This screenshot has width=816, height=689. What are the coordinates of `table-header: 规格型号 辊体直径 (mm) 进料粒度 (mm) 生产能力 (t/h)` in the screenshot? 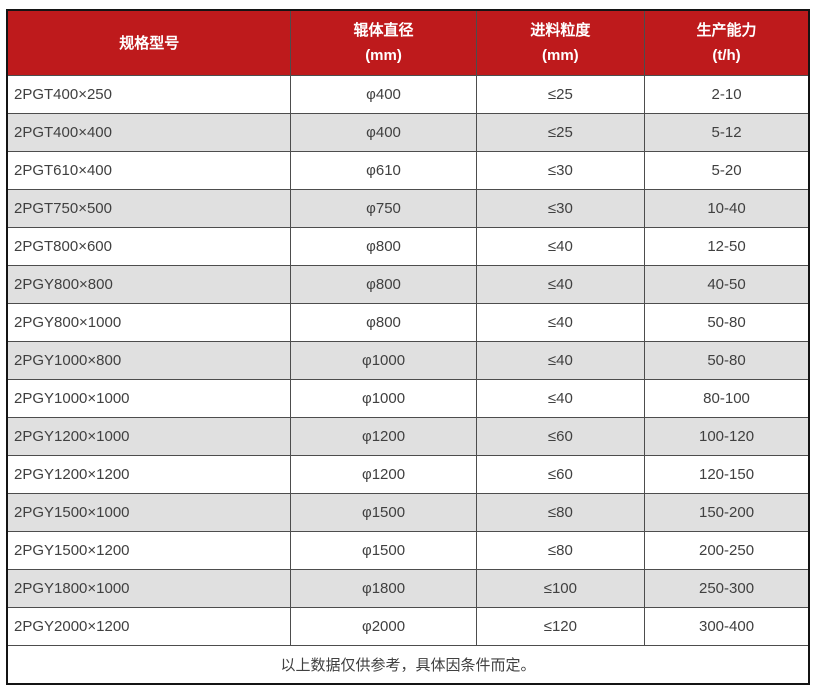 It's located at (408, 42).